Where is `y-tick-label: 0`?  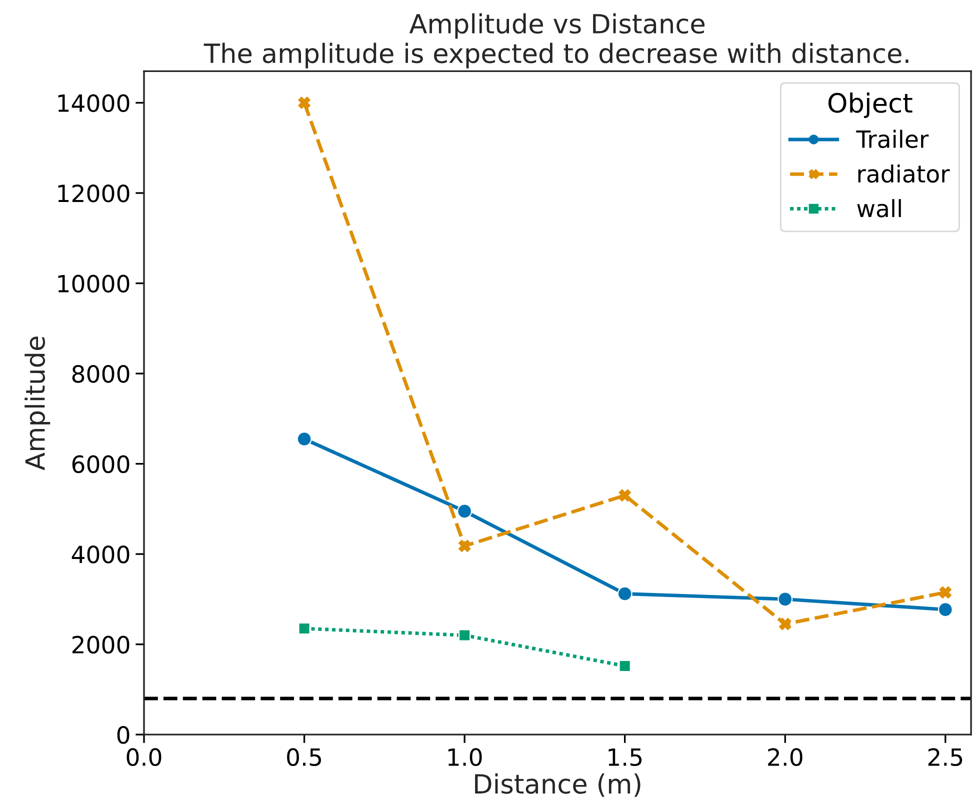 y-tick-label: 0 is located at coordinates (123, 735).